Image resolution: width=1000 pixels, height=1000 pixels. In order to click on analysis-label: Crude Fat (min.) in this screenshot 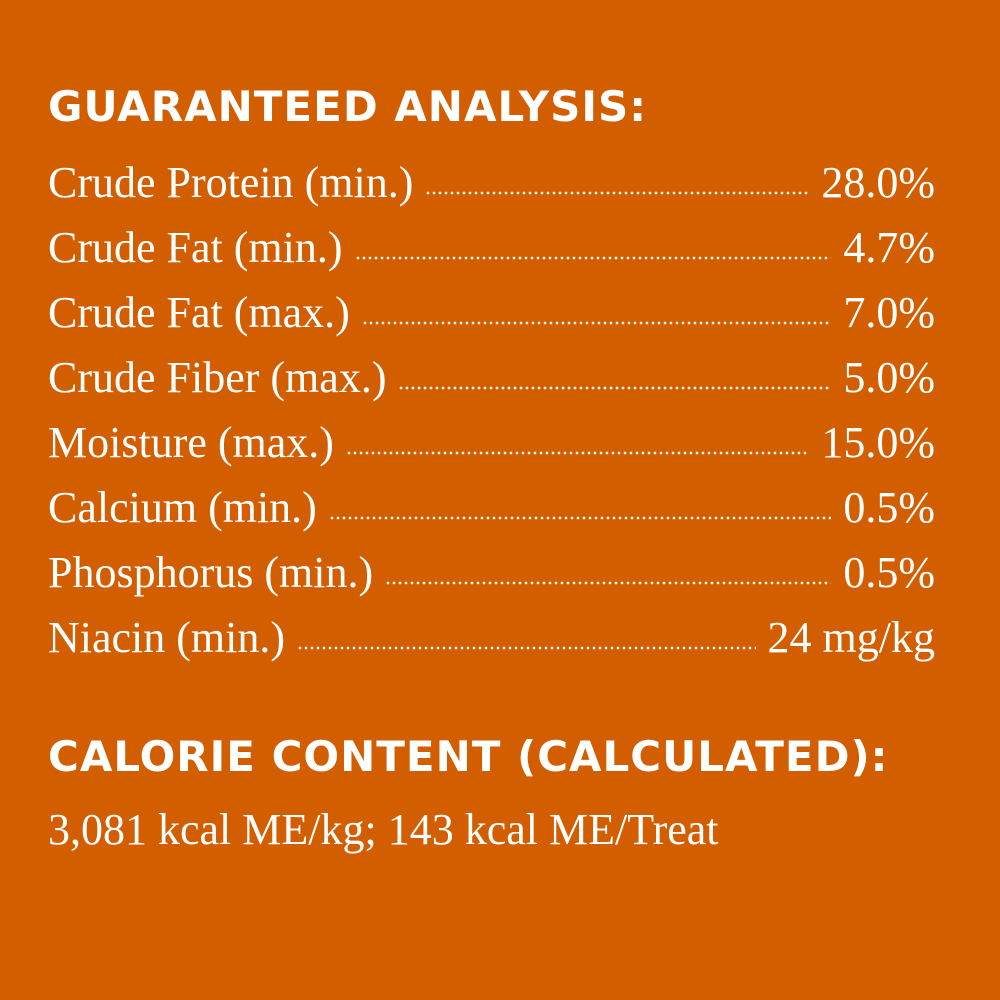, I will do `click(195, 247)`.